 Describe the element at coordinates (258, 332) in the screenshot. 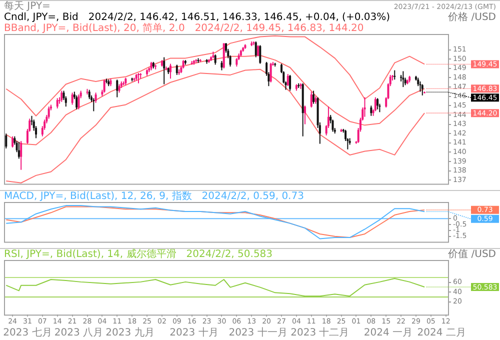

I see `x2-tick-label: 2023 十一月` at that location.